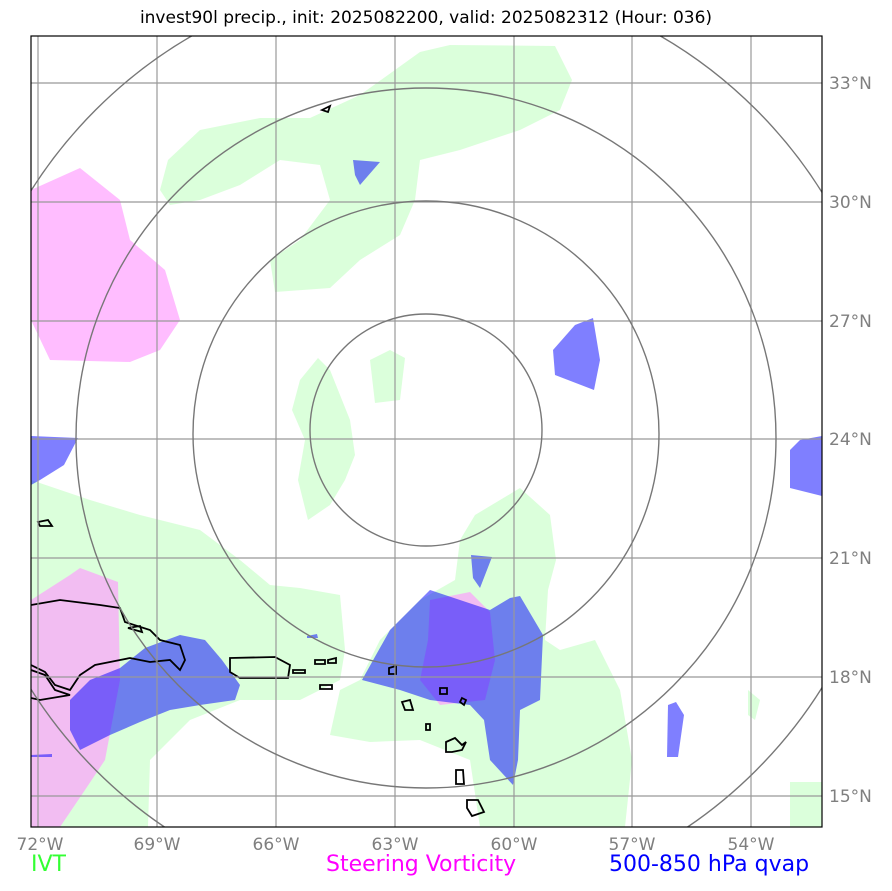  I want to click on coastline-puerto-rico, so click(260, 667).